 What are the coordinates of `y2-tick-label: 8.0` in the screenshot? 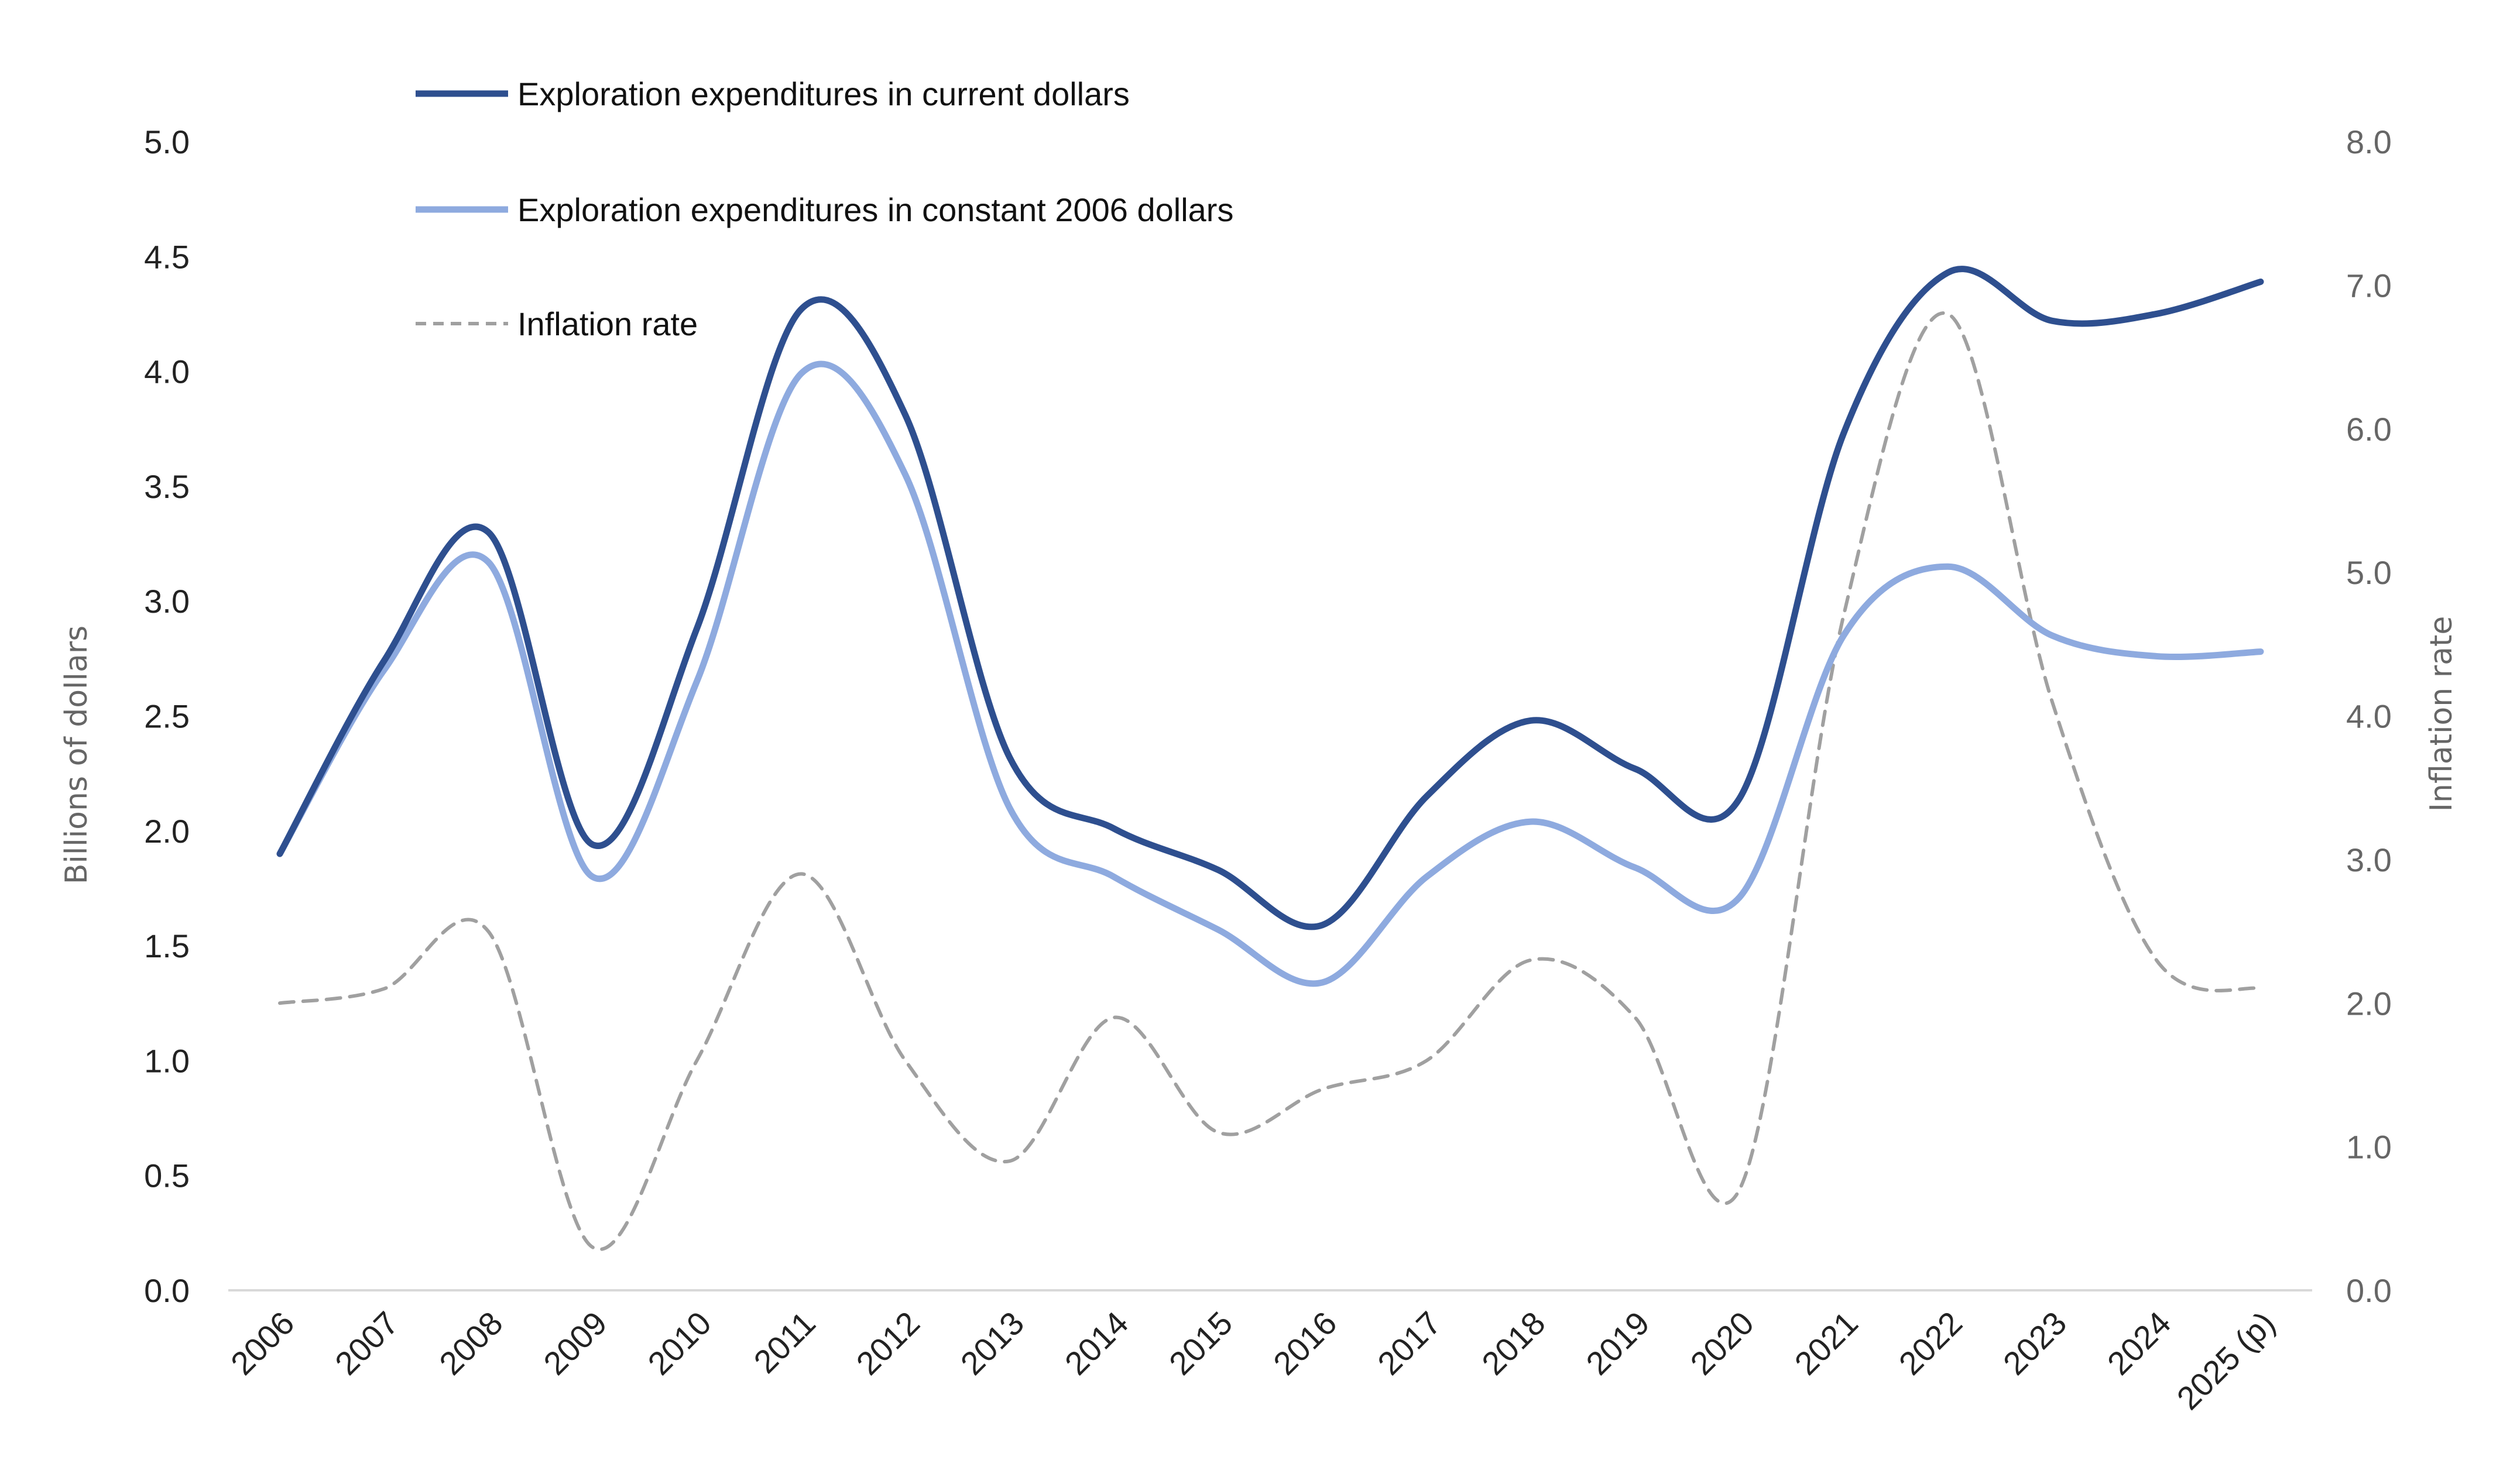 It's located at (2369, 141).